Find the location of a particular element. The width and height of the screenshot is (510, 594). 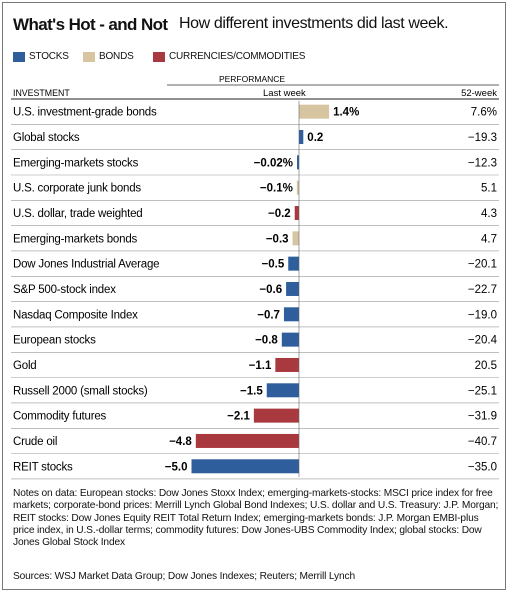

row-dow-jones-industrial-average: Dow Jones Industrial Average −0.5 −20.1 is located at coordinates (255, 266).